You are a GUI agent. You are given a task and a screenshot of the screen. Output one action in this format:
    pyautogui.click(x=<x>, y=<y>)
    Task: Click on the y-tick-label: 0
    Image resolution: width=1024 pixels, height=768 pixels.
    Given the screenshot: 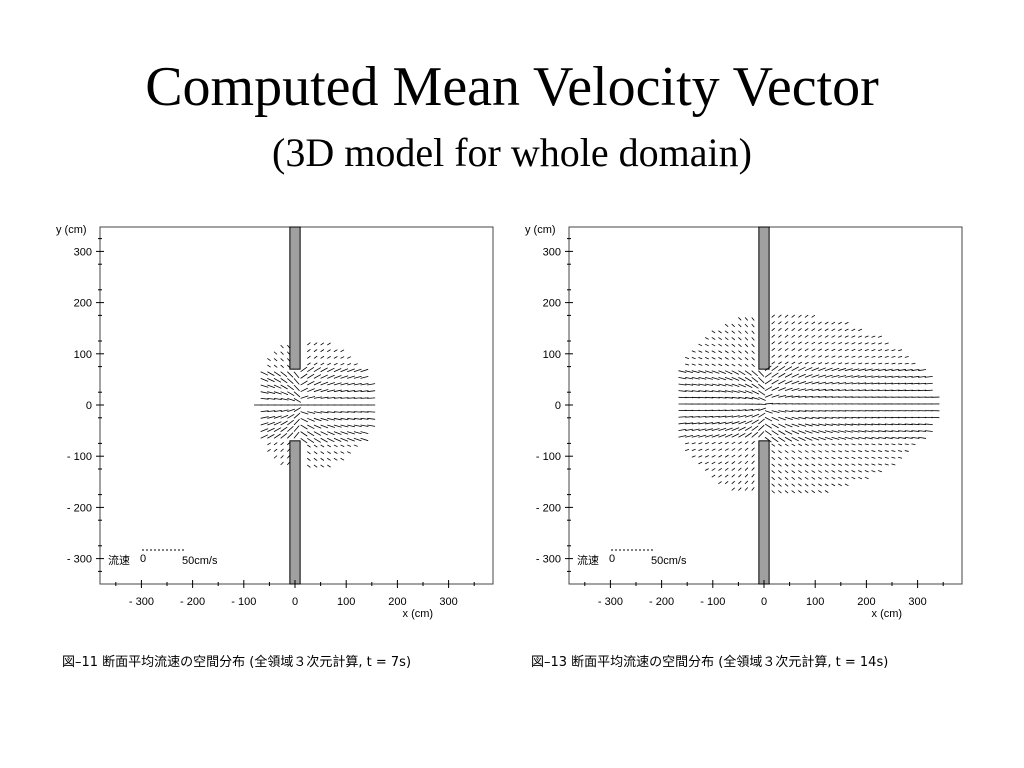 What is the action you would take?
    pyautogui.click(x=558, y=406)
    